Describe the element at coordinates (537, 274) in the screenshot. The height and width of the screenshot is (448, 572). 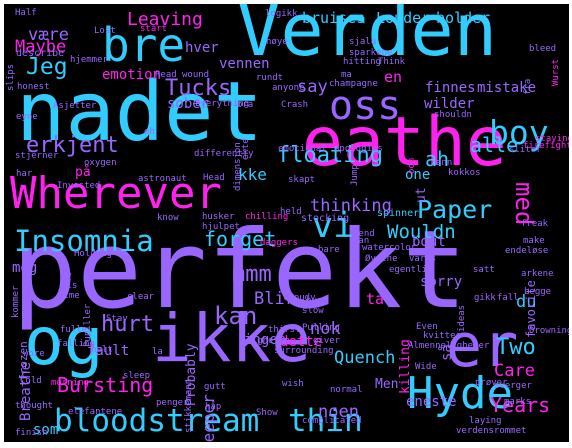
I see `word: arkene` at that location.